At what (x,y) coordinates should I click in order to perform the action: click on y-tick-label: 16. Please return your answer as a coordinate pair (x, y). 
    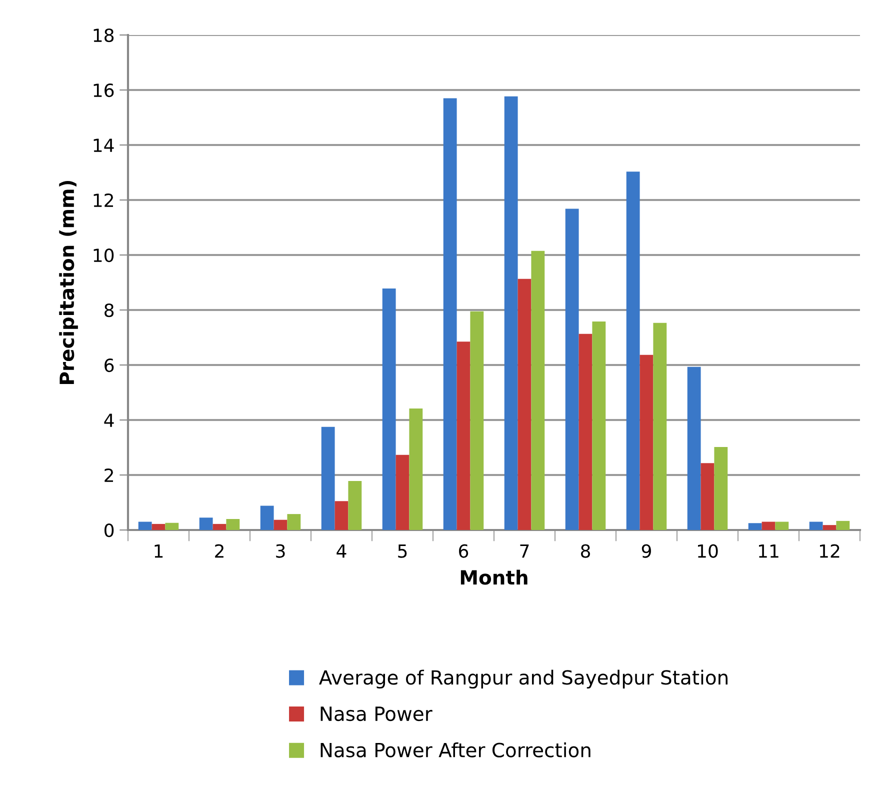
    Looking at the image, I should click on (104, 90).